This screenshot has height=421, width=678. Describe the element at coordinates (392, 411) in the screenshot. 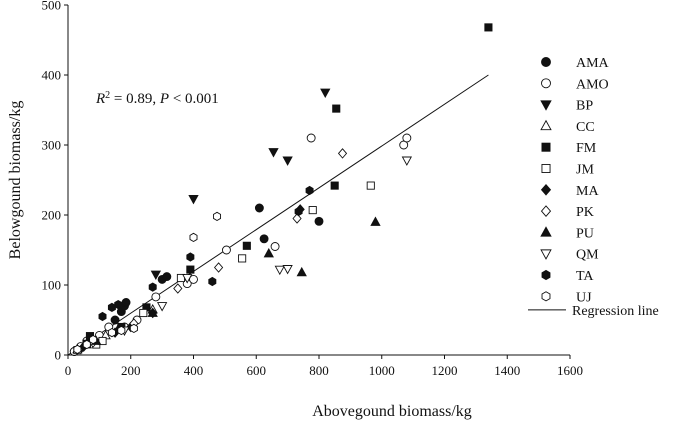

I see `x-axis-title: Abovegound biomass/kg` at that location.